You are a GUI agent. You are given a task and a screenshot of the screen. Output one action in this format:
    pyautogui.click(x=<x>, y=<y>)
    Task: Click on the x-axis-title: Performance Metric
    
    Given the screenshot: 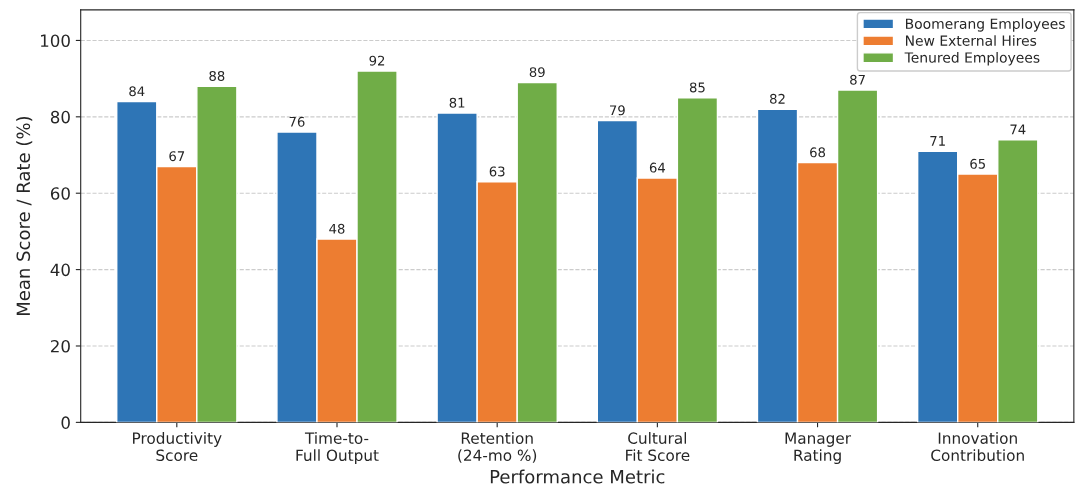 What is the action you would take?
    pyautogui.click(x=577, y=476)
    